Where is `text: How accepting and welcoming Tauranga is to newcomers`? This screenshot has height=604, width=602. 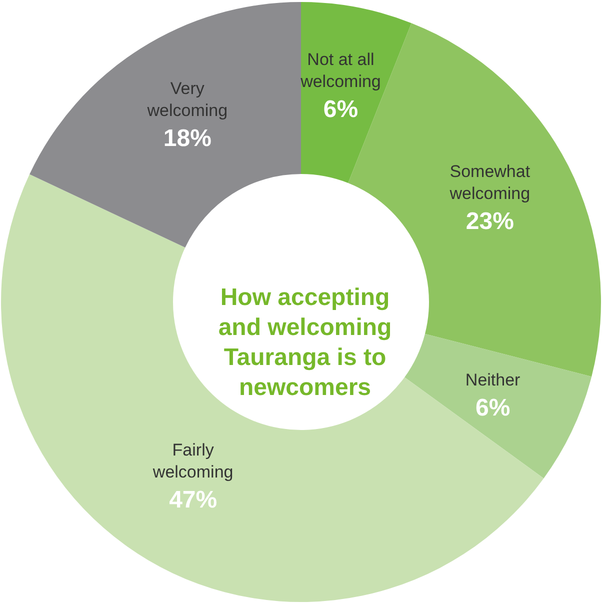
text: How accepting and welcoming Tauranga is to newcomers is located at coordinates (305, 342).